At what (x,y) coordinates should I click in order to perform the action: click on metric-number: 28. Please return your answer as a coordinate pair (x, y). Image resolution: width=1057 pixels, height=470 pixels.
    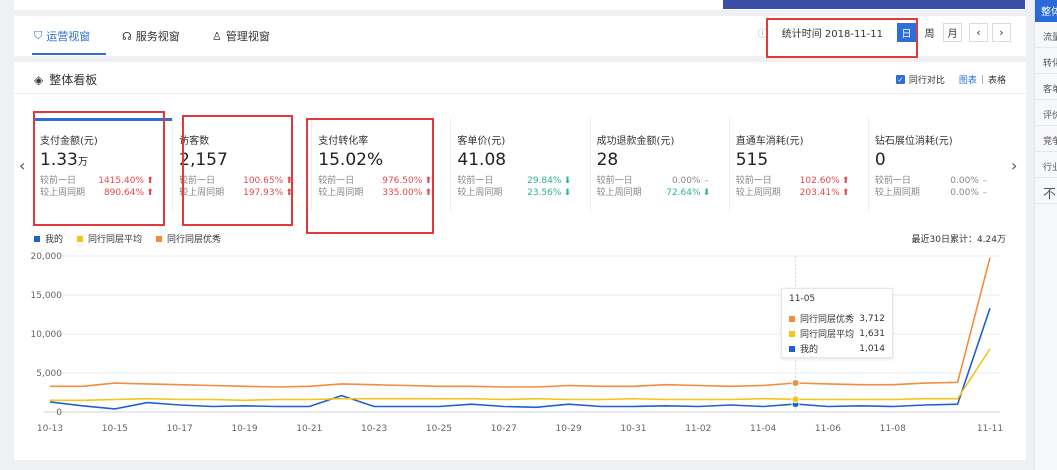
    Looking at the image, I should click on (607, 160).